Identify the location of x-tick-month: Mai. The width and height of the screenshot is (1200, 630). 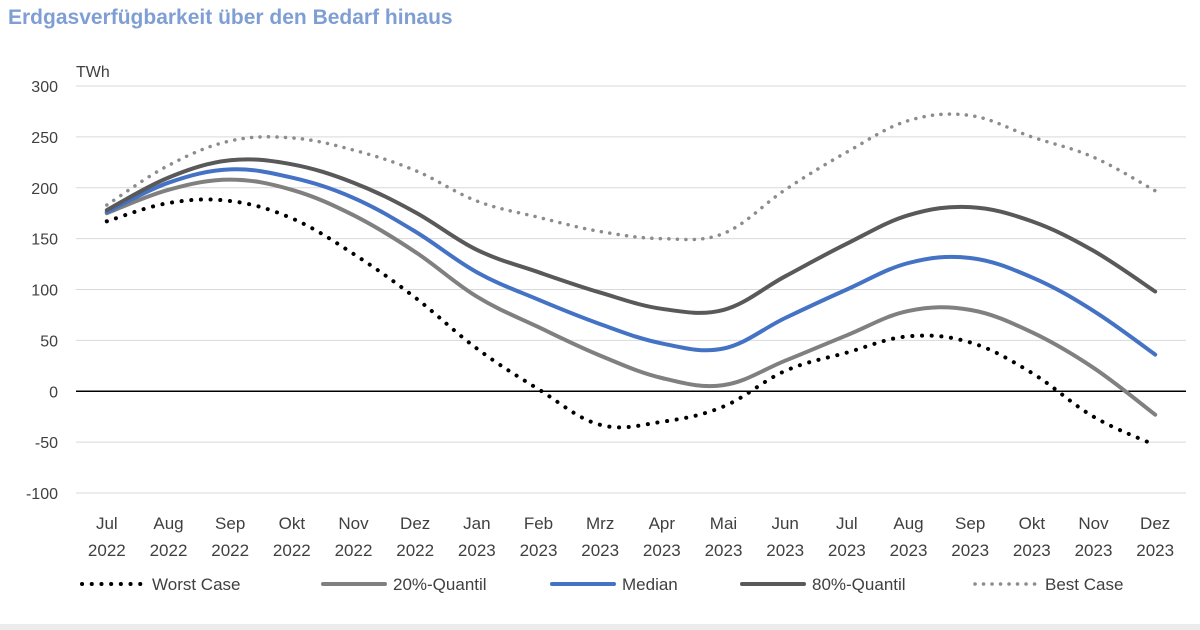
(723, 523).